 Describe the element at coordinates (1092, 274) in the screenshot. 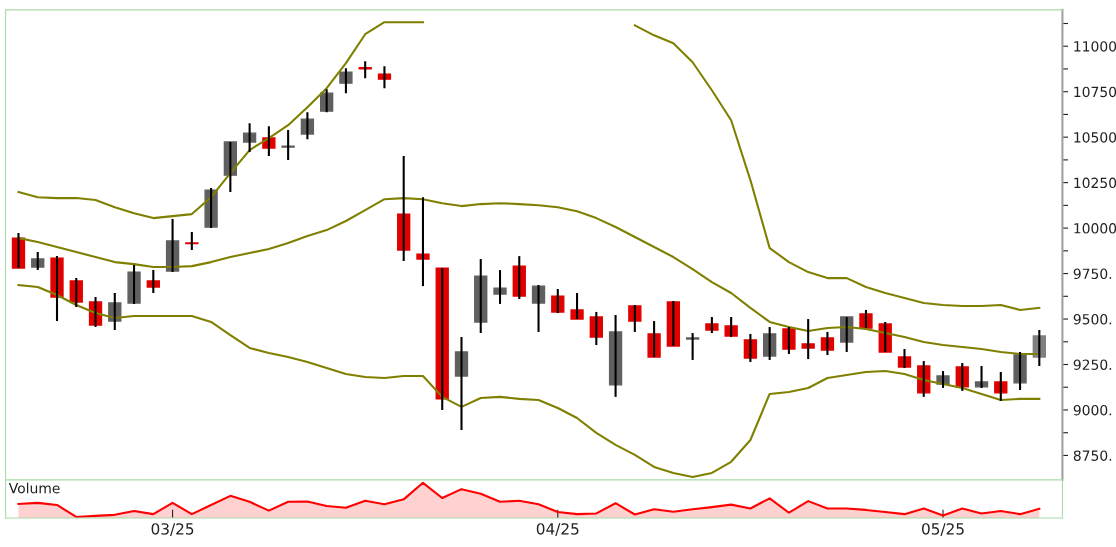

I see `y-tick-label: 9750.` at that location.